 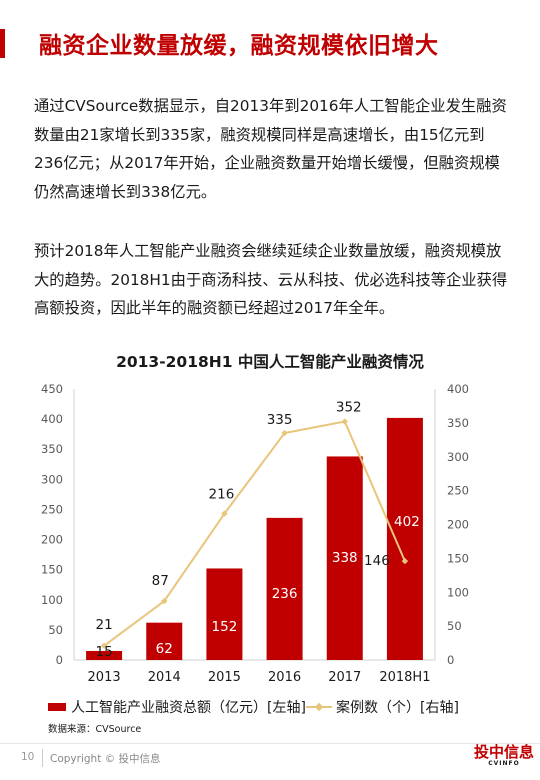 I want to click on cases-marker-2017, so click(x=344, y=421).